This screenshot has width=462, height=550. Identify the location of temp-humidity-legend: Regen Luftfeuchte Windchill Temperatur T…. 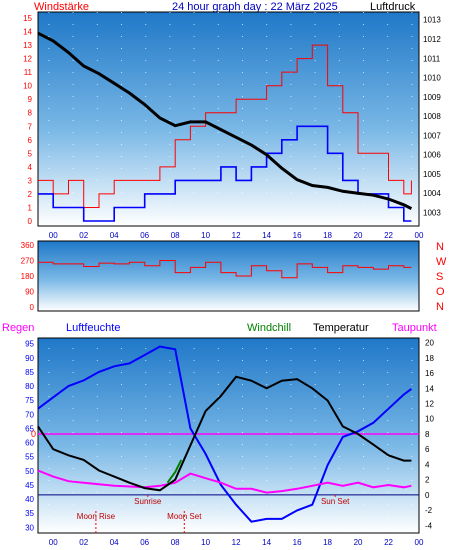
(219, 328).